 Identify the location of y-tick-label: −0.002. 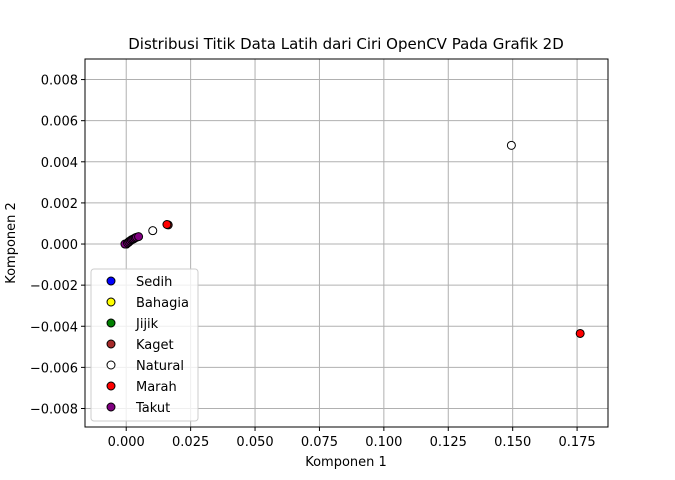
(54, 286).